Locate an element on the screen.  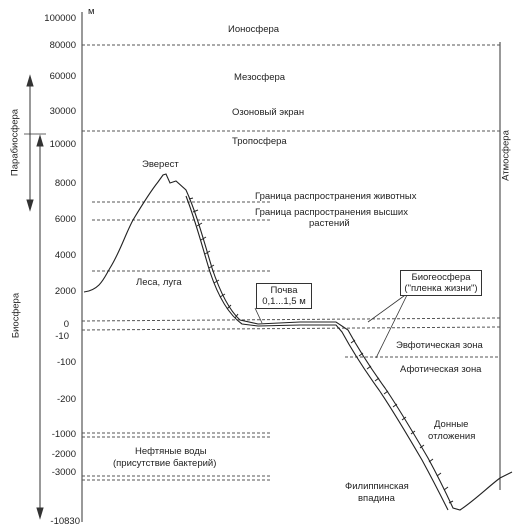
tick-label: -10830 is located at coordinates (65, 521).